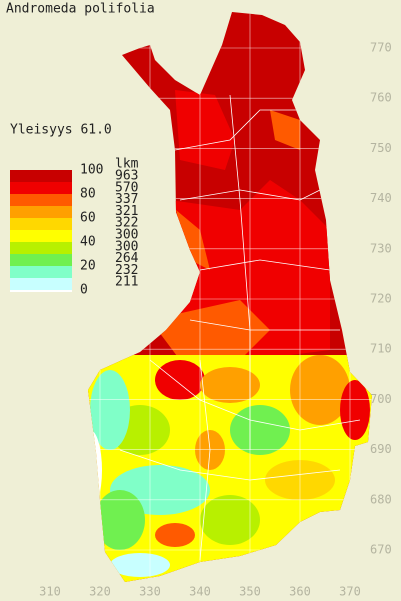  Describe the element at coordinates (126, 282) in the screenshot. I see `legend-count: 211` at that location.